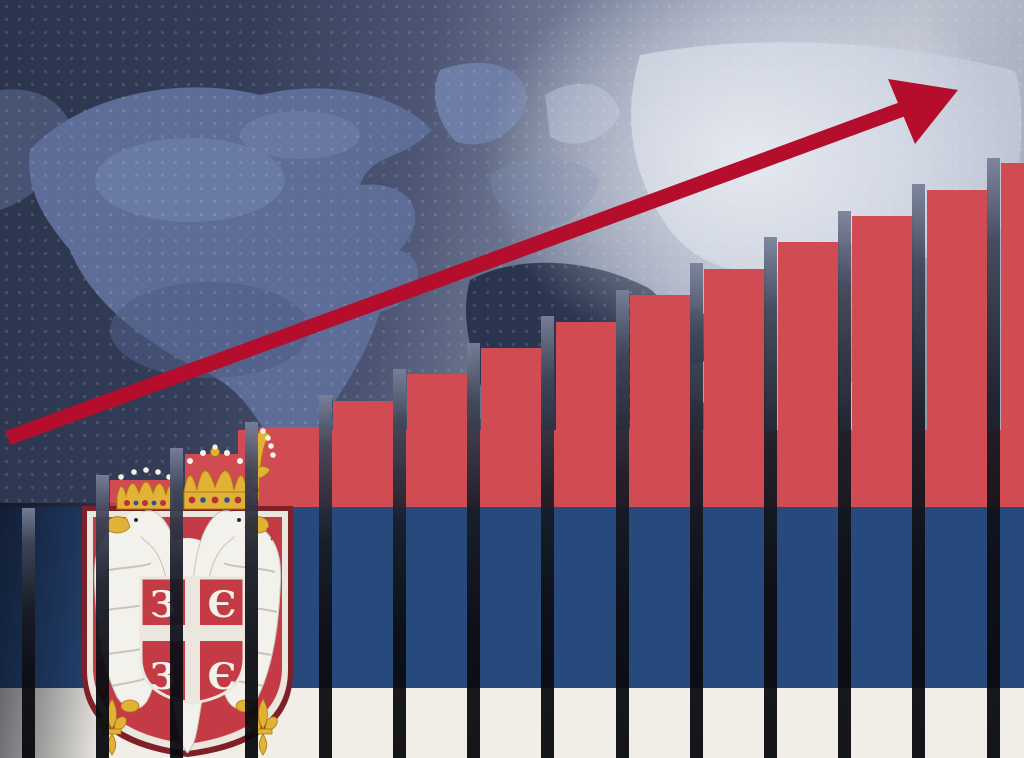  Describe the element at coordinates (631, 468) in the screenshot. I see `flag-red-stripe` at that location.